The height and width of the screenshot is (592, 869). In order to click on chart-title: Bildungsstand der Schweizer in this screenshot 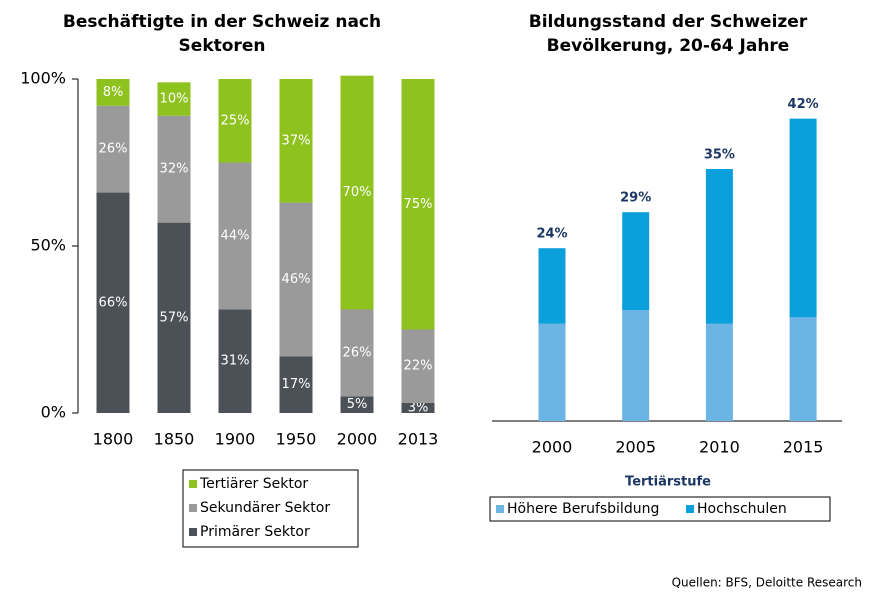, I will do `click(668, 22)`.